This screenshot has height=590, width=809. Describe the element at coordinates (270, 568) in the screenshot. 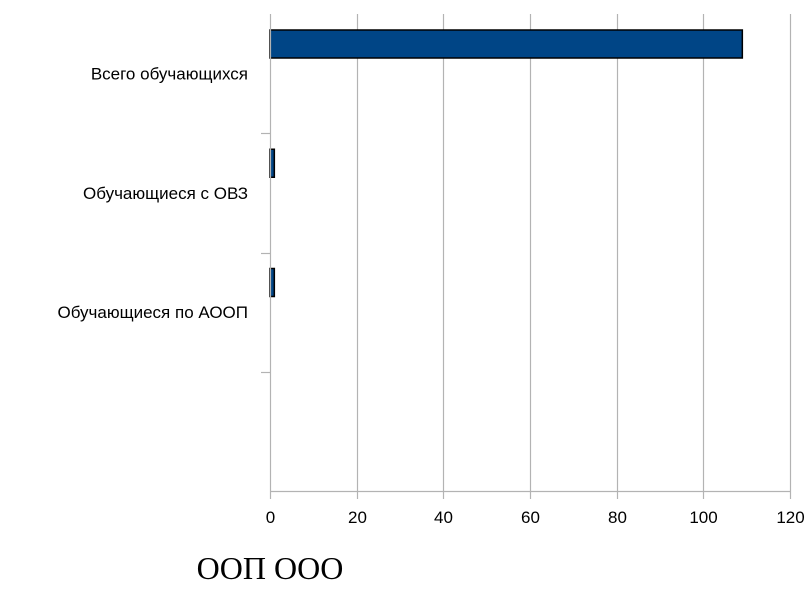

I see `chart-title: ООП ООО` at that location.